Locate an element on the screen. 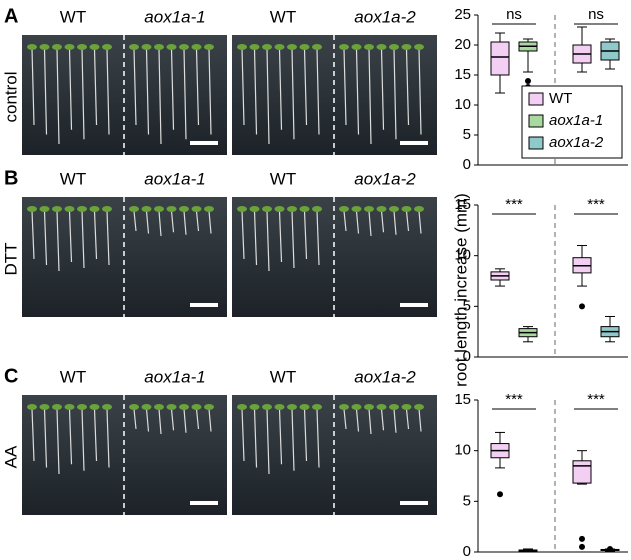 The image size is (631, 560). y-tick-label: 20 is located at coordinates (462, 44).